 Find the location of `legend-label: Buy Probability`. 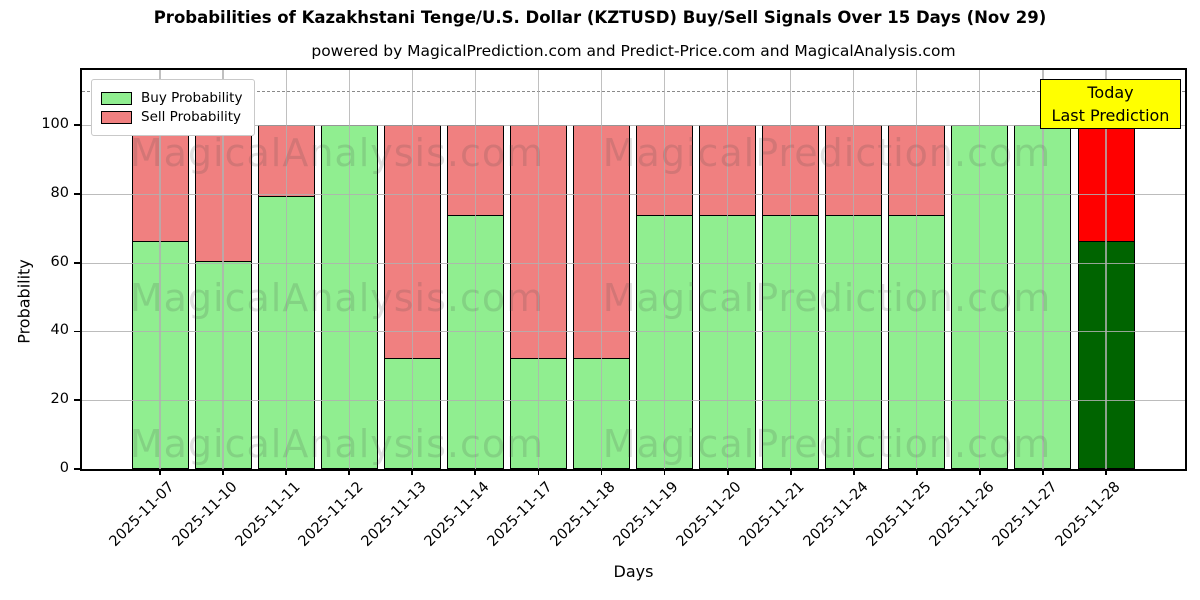

legend-label: Buy Probability is located at coordinates (192, 98).